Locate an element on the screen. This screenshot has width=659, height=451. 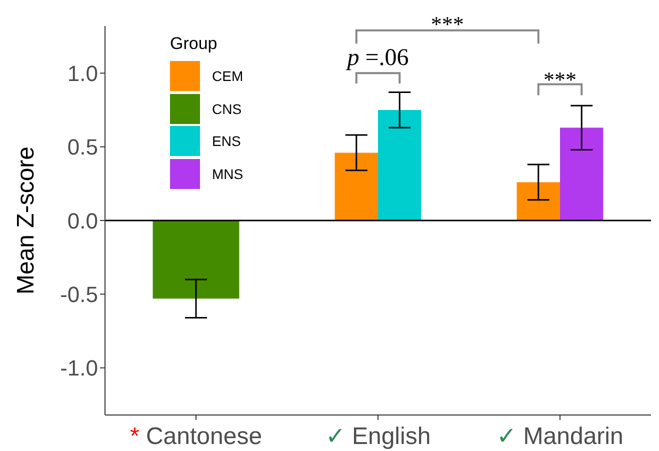
legend-title: Group is located at coordinates (194, 44).